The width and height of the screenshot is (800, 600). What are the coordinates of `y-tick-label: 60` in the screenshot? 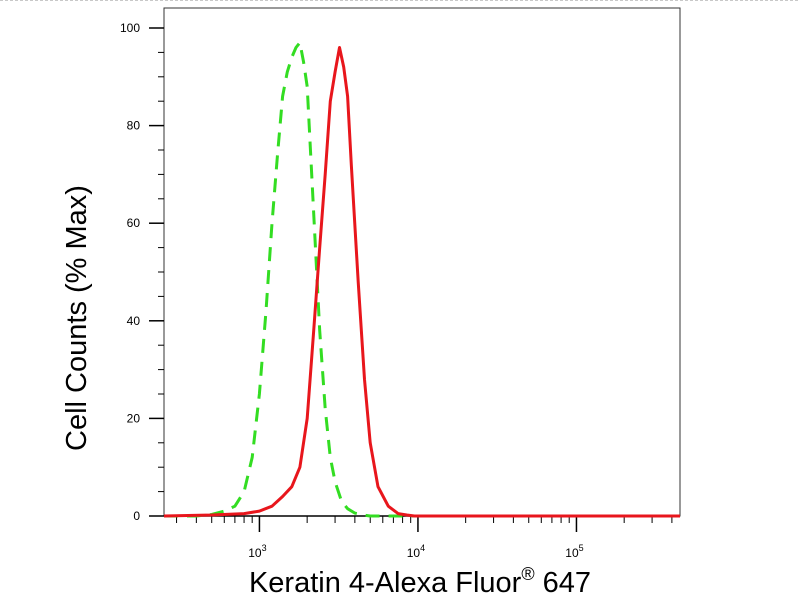 It's located at (134, 223).